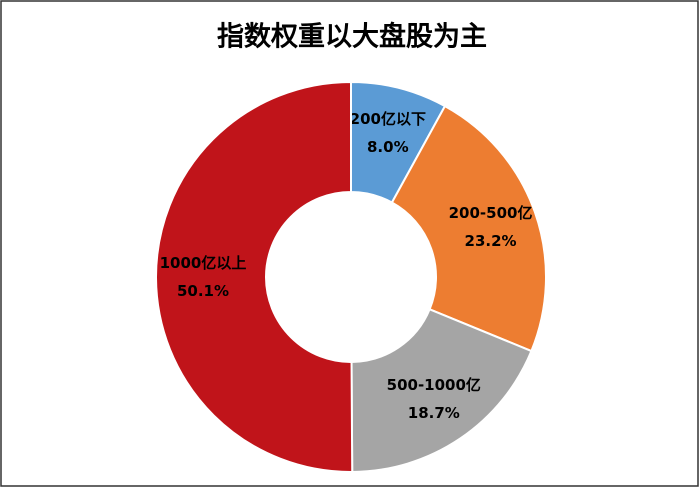  What do you see at coordinates (388, 147) in the screenshot?
I see `slice-value-label: 8.0%` at bounding box center [388, 147].